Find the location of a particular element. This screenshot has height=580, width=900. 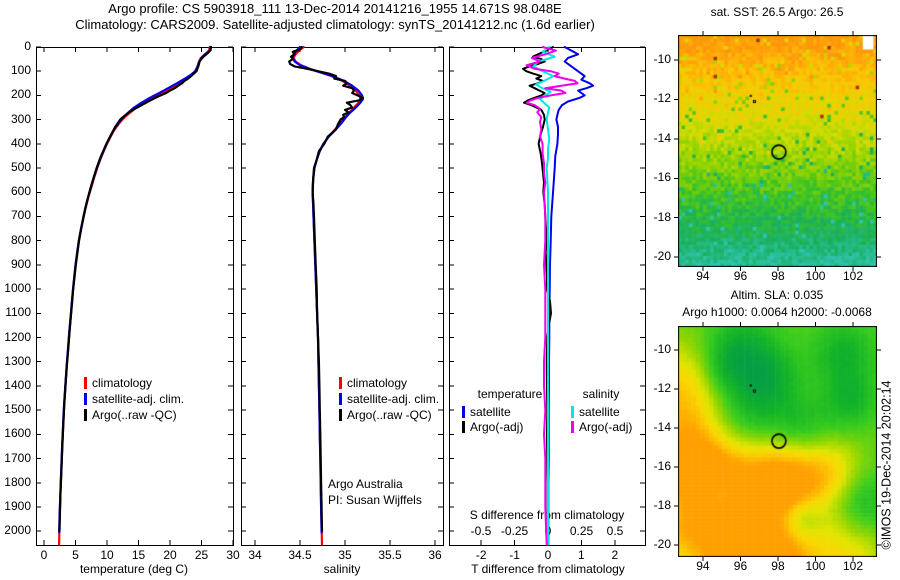

tick-label: -0.25 is located at coordinates (514, 531).